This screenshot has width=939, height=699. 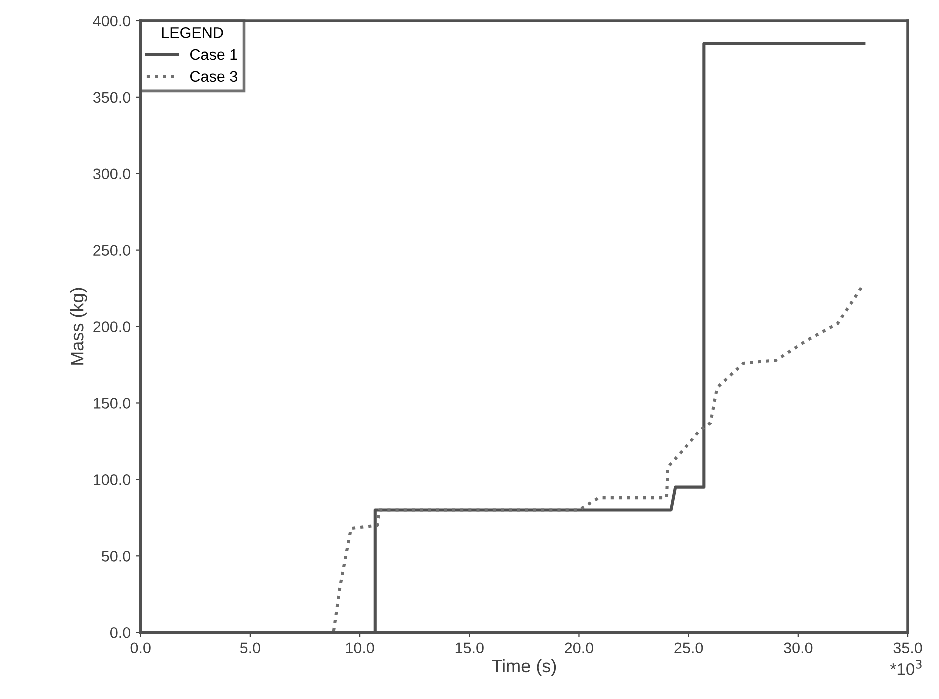 What do you see at coordinates (579, 648) in the screenshot?
I see `x-tick-label: 20.0` at bounding box center [579, 648].